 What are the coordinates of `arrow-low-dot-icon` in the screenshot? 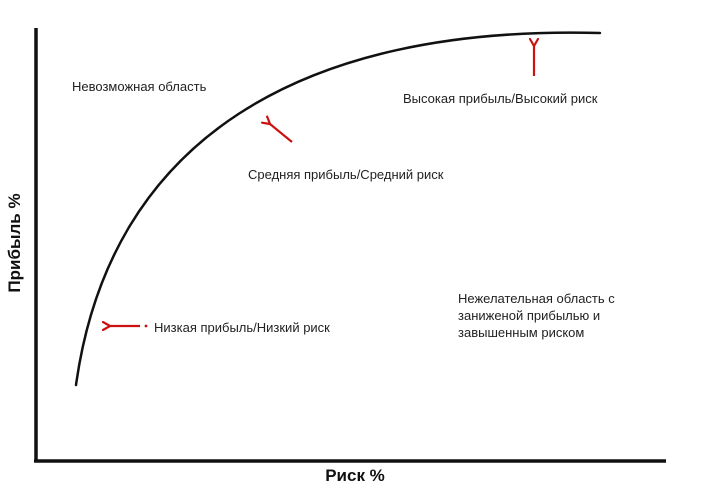 It's located at (146, 326).